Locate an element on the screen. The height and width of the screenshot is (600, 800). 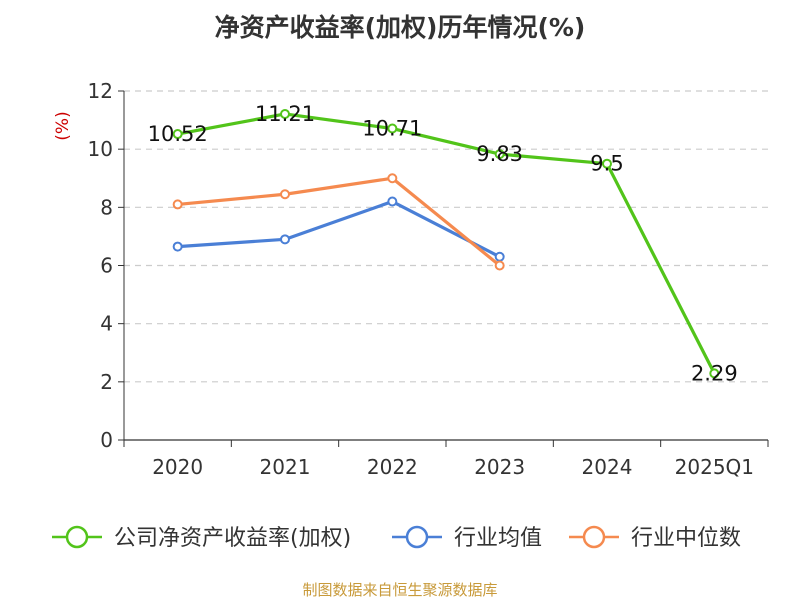
data-label: 2.29 is located at coordinates (714, 373).